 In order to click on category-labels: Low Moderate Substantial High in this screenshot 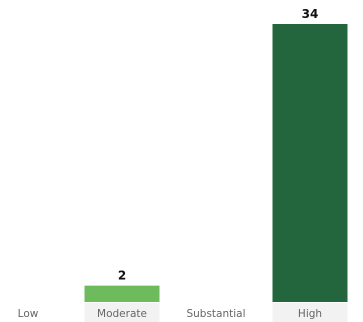, I will do `click(170, 314)`.